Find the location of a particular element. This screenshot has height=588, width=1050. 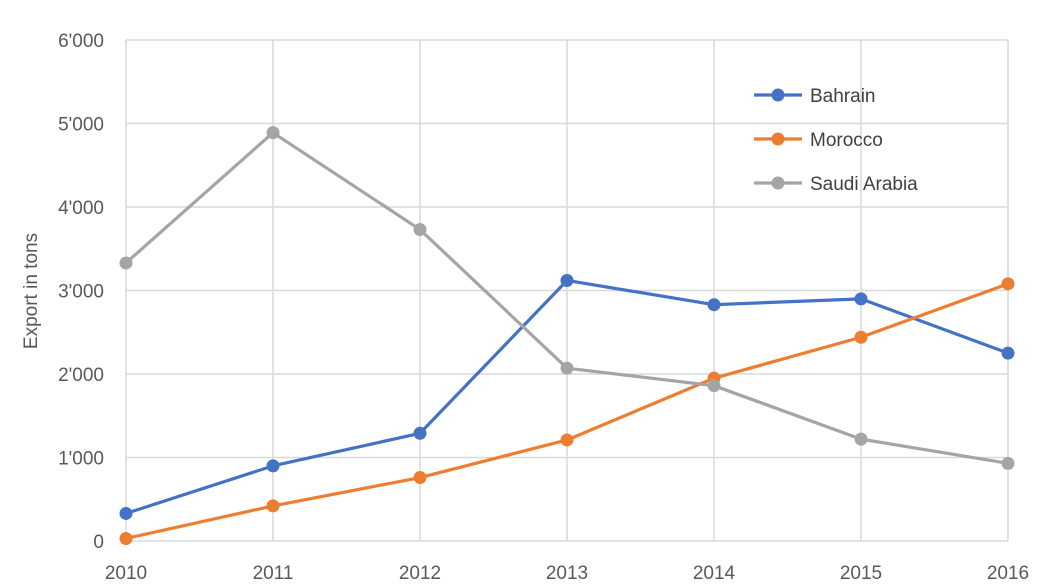

legend-item: Saudi Arabia is located at coordinates (836, 184).